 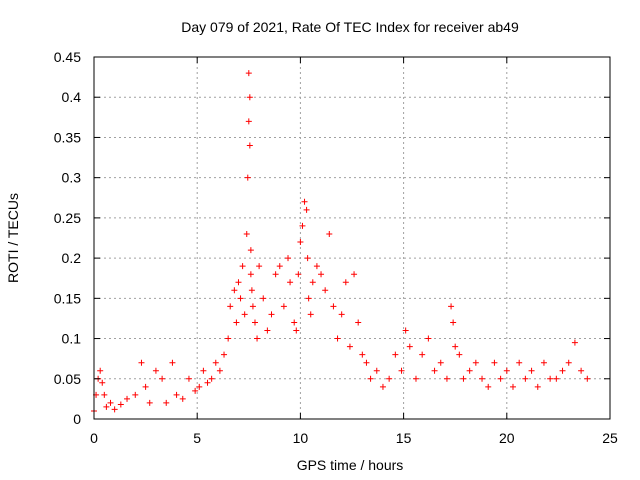 I want to click on x-tick-label: 10, so click(x=301, y=438).